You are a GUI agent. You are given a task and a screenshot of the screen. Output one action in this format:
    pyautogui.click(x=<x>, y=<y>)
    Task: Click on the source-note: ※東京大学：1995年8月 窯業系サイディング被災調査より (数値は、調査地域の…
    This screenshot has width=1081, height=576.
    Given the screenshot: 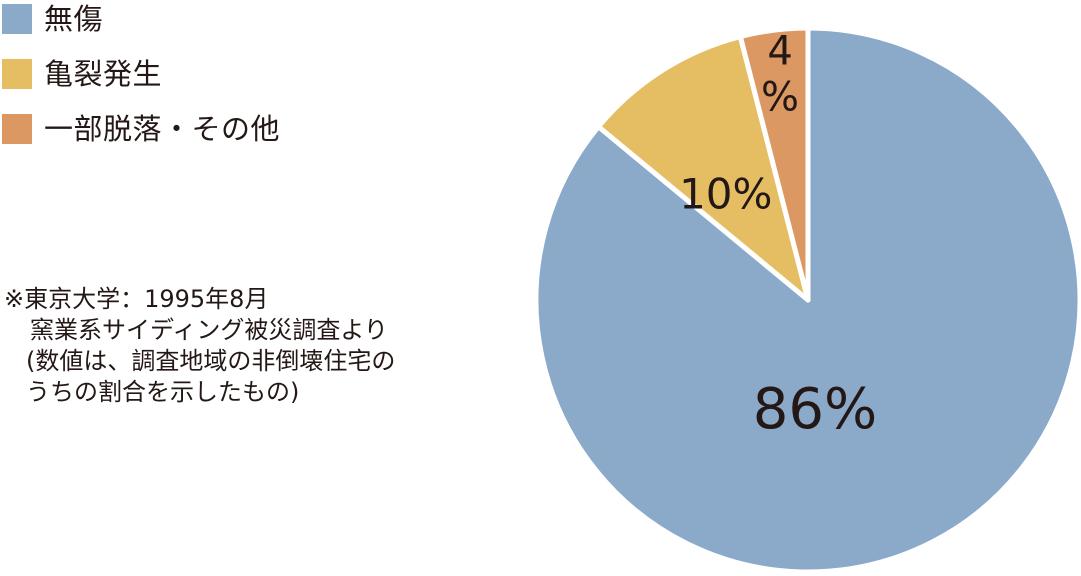 What is the action you would take?
    pyautogui.click(x=199, y=346)
    